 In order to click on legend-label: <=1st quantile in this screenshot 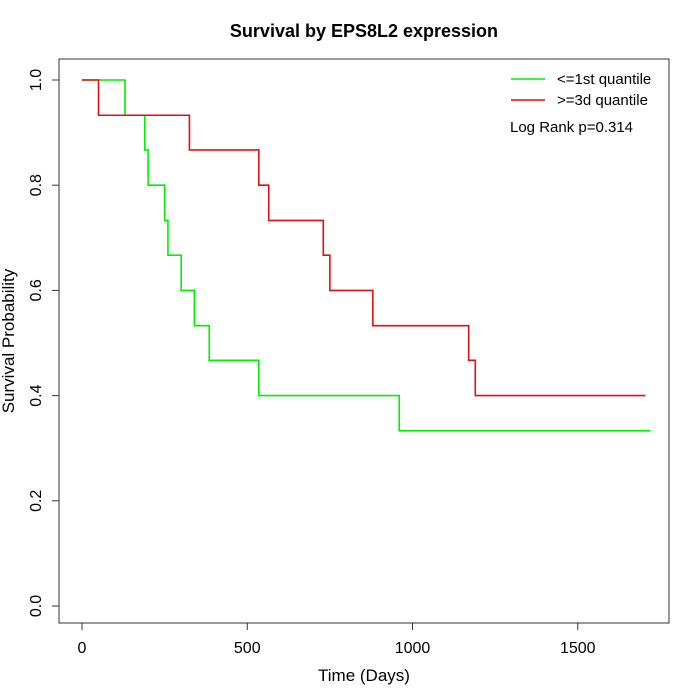, I will do `click(604, 79)`.